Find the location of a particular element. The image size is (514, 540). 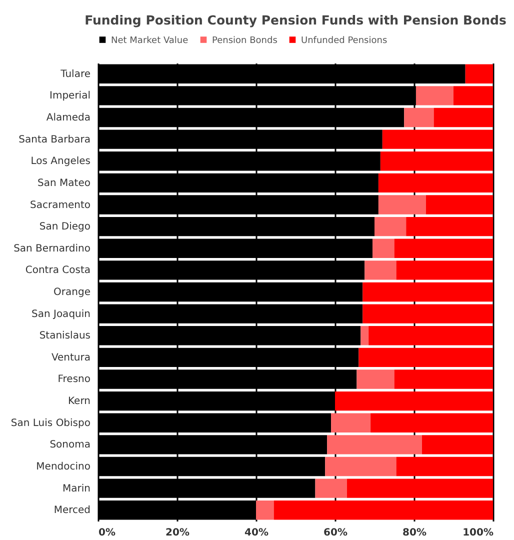

legend-label: Pension Bonds is located at coordinates (245, 41).